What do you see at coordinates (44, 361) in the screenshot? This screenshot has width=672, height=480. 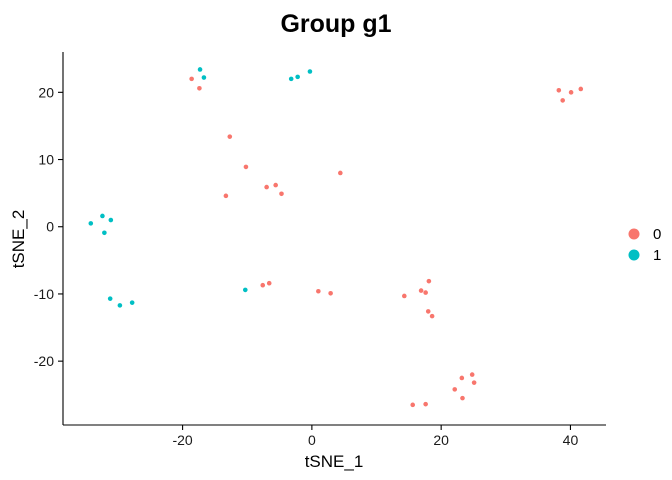 I see `y-tick-label: -20` at bounding box center [44, 361].